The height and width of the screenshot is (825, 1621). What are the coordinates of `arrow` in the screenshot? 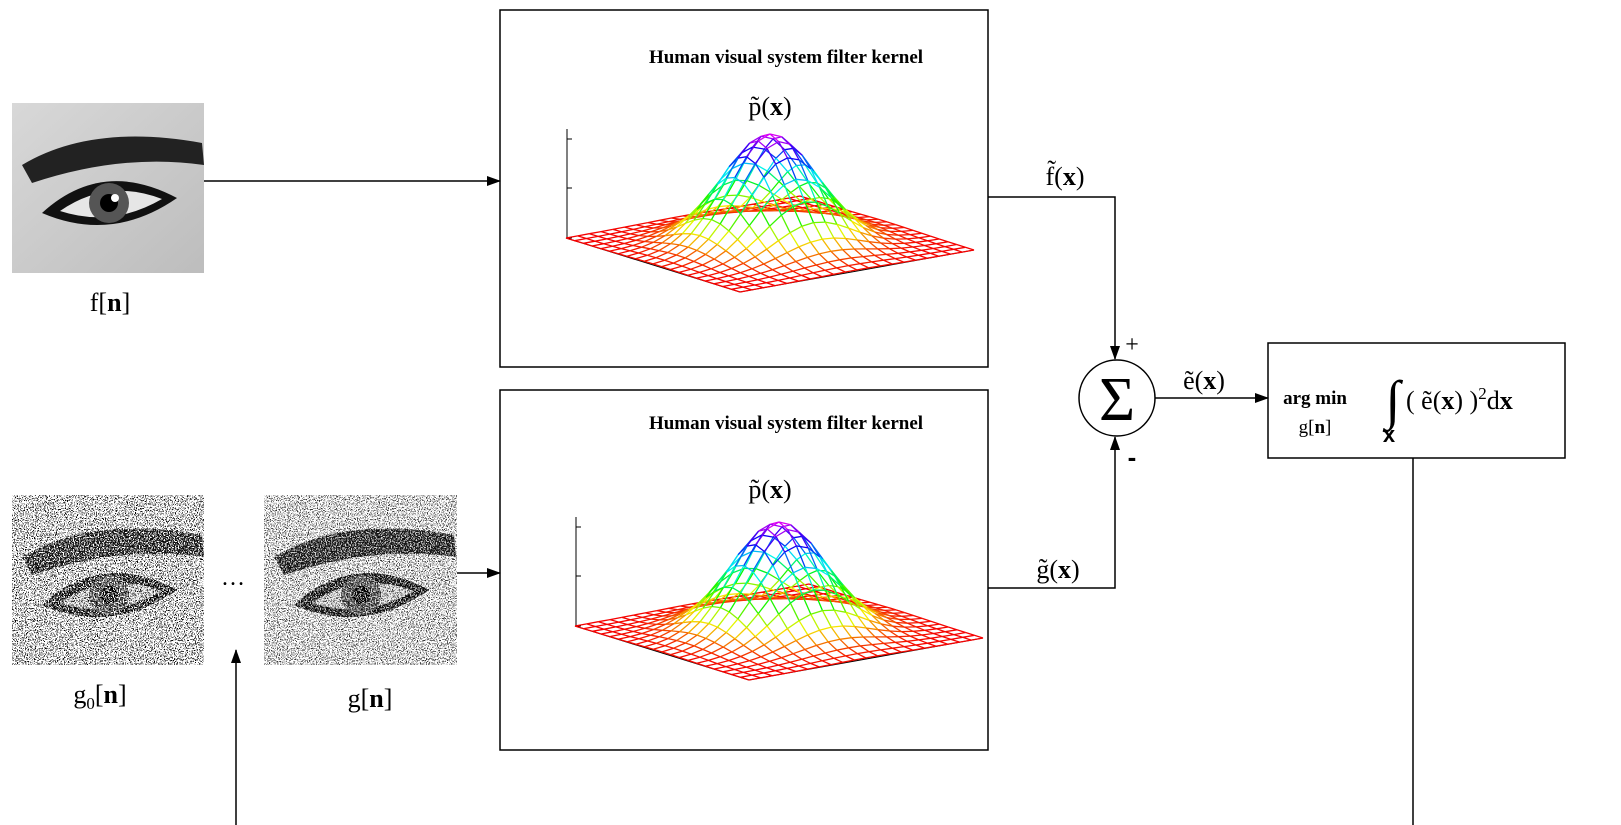 It's located at (1054, 278).